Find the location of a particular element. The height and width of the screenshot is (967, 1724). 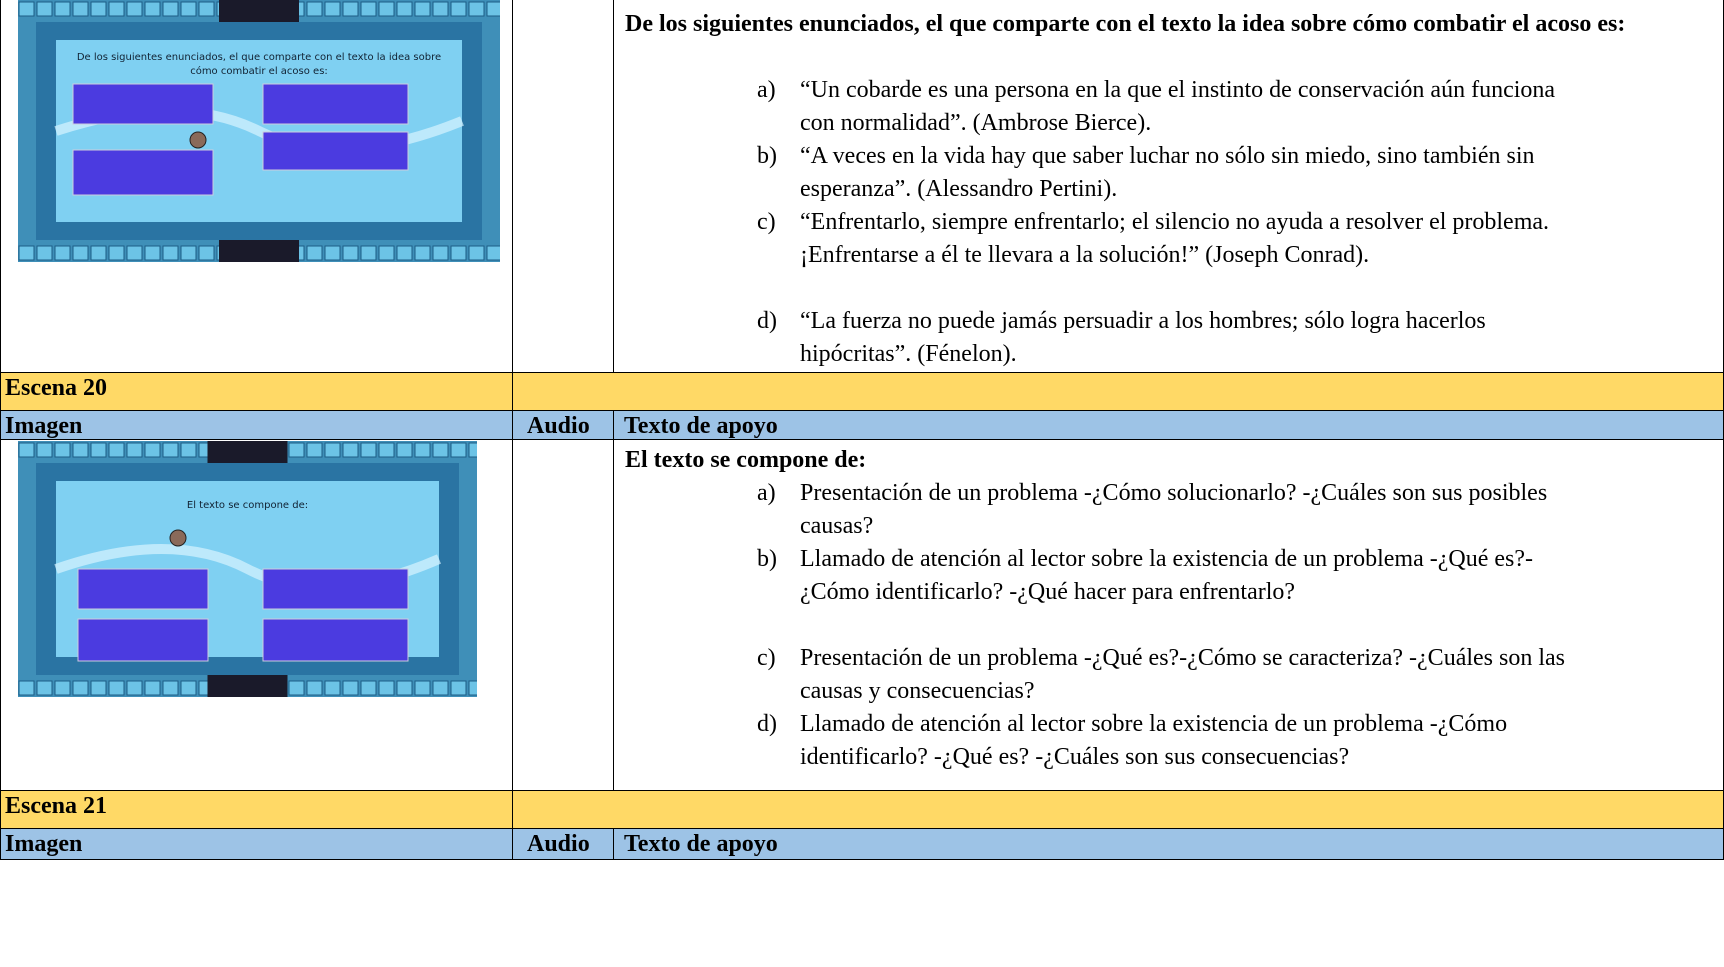

question: El texto se compone de: is located at coordinates (746, 460).